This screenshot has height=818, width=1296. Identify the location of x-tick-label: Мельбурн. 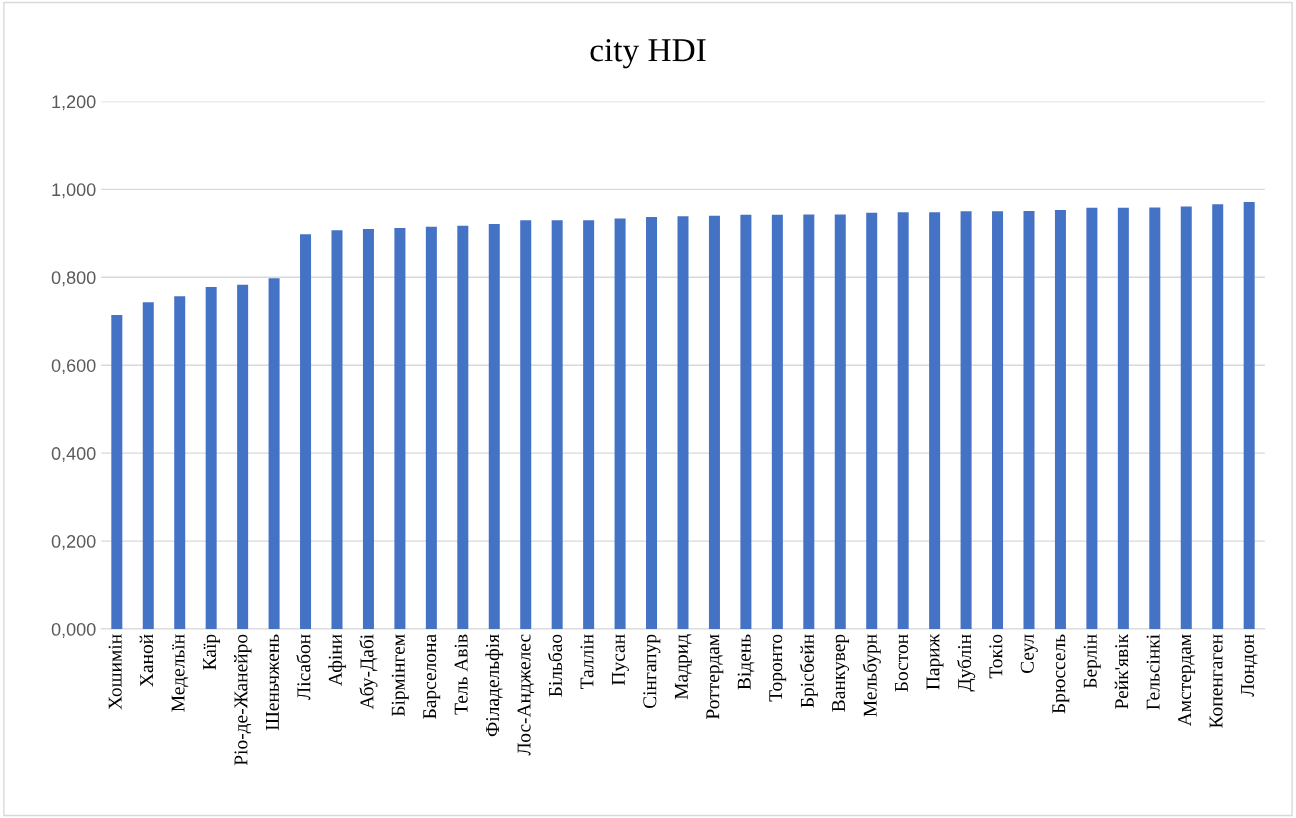
(871, 675).